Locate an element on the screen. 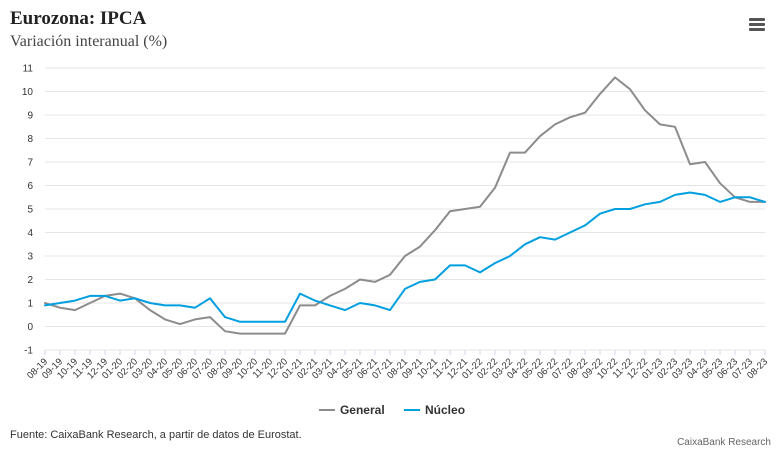  y-tick-label: 0 is located at coordinates (30, 327).